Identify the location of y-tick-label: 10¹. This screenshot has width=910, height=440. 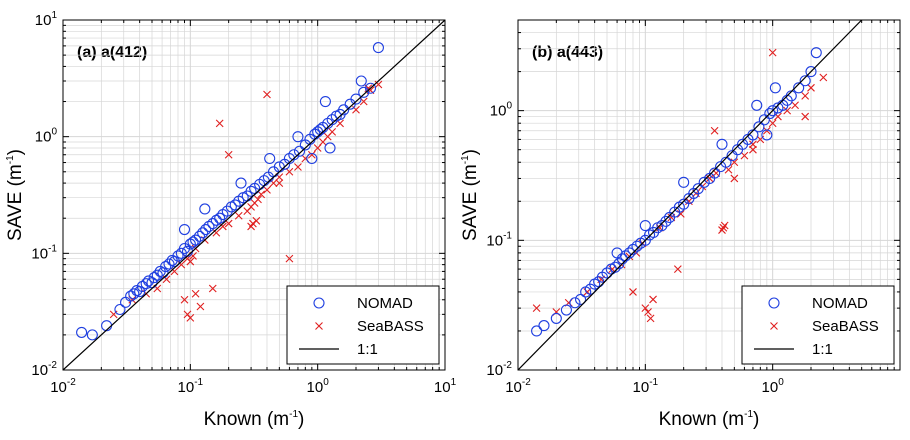
(46, 19).